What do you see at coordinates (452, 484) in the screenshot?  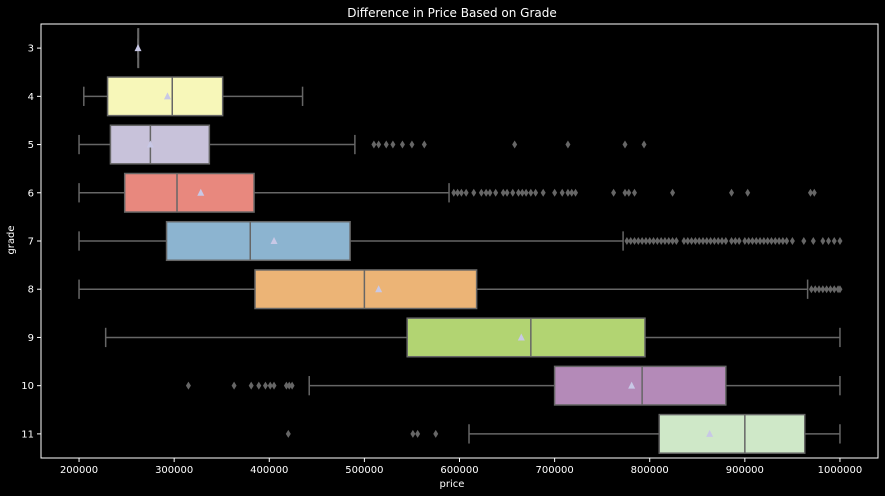 I see `x-axis-label: price` at bounding box center [452, 484].